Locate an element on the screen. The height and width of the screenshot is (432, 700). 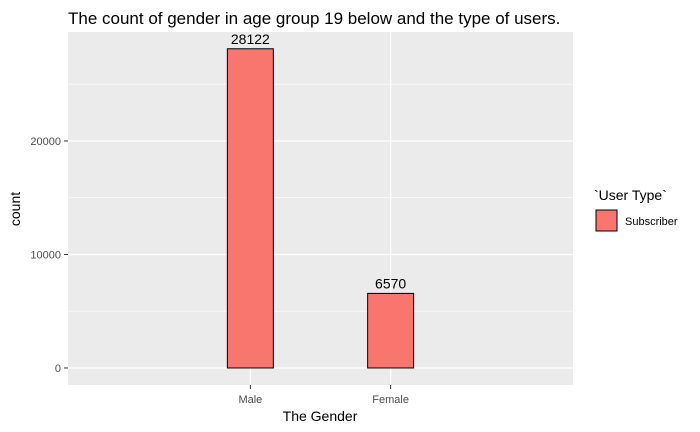
bar-male is located at coordinates (250, 208).